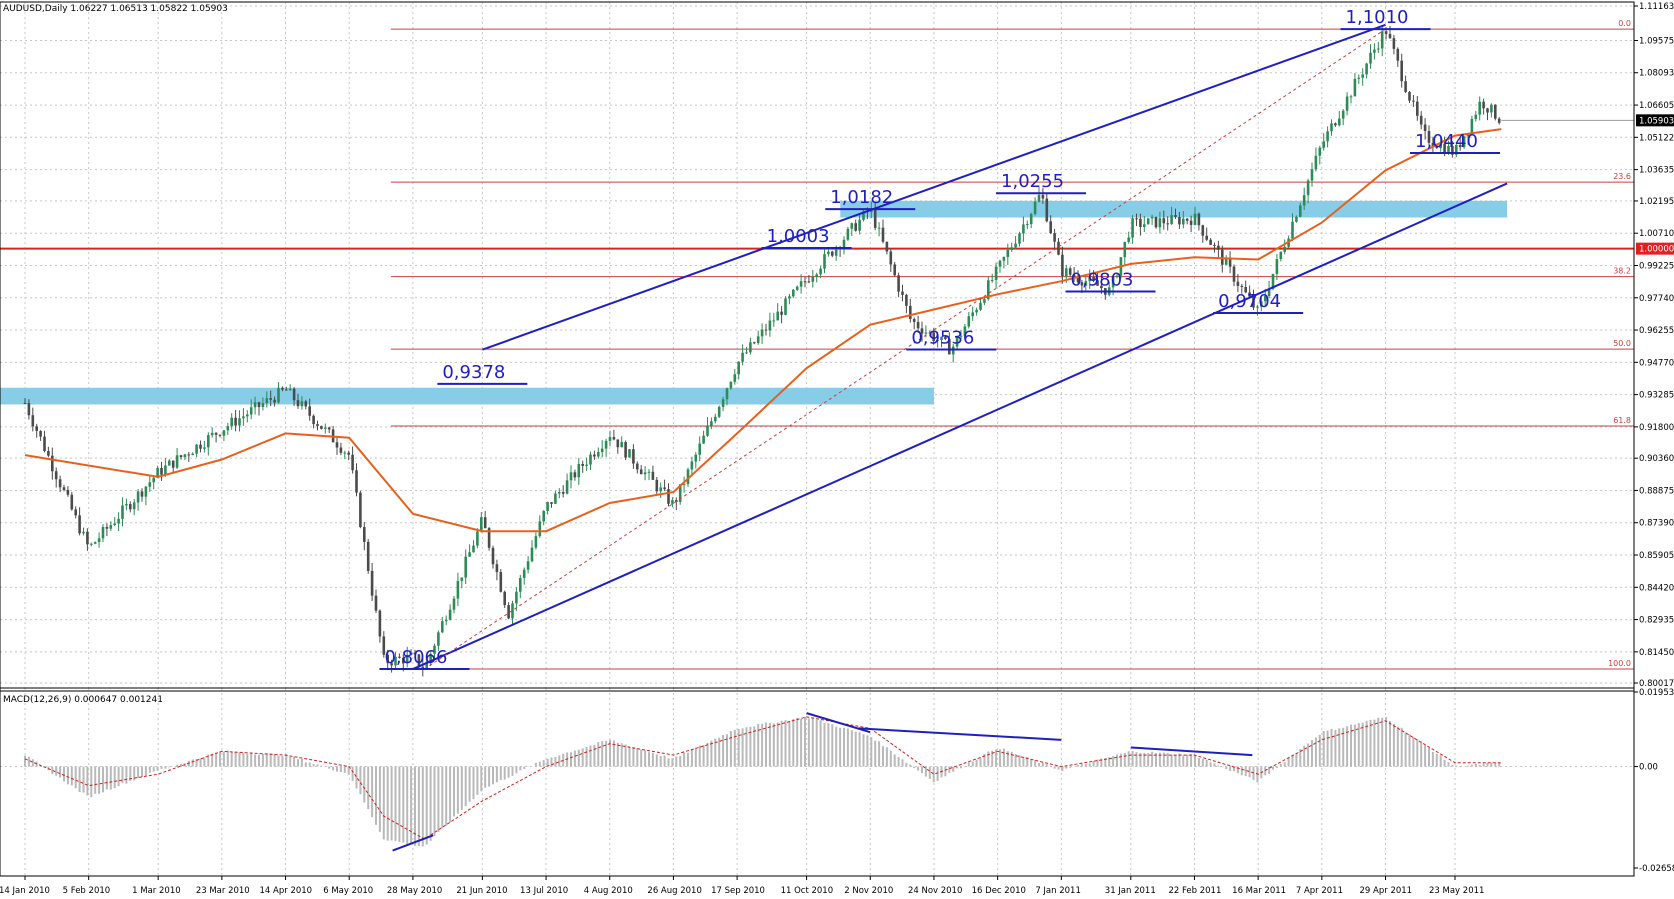 This screenshot has width=1674, height=899. I want to click on fib-level-label: 61.8, so click(1622, 420).